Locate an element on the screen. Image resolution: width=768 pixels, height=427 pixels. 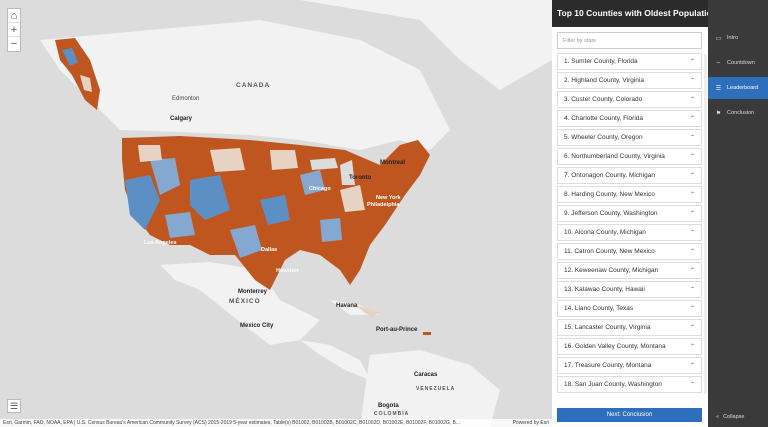
map-label-houston: Houston is located at coordinates (287, 271).